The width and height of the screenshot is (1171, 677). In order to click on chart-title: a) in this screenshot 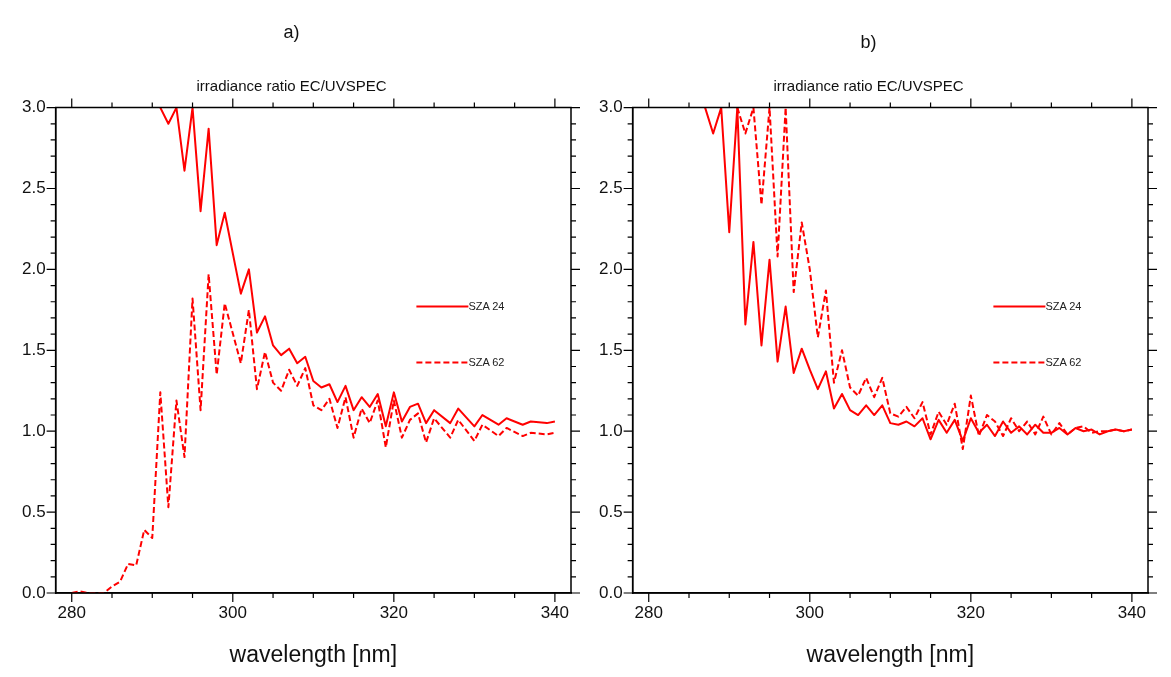, I will do `click(291, 31)`.